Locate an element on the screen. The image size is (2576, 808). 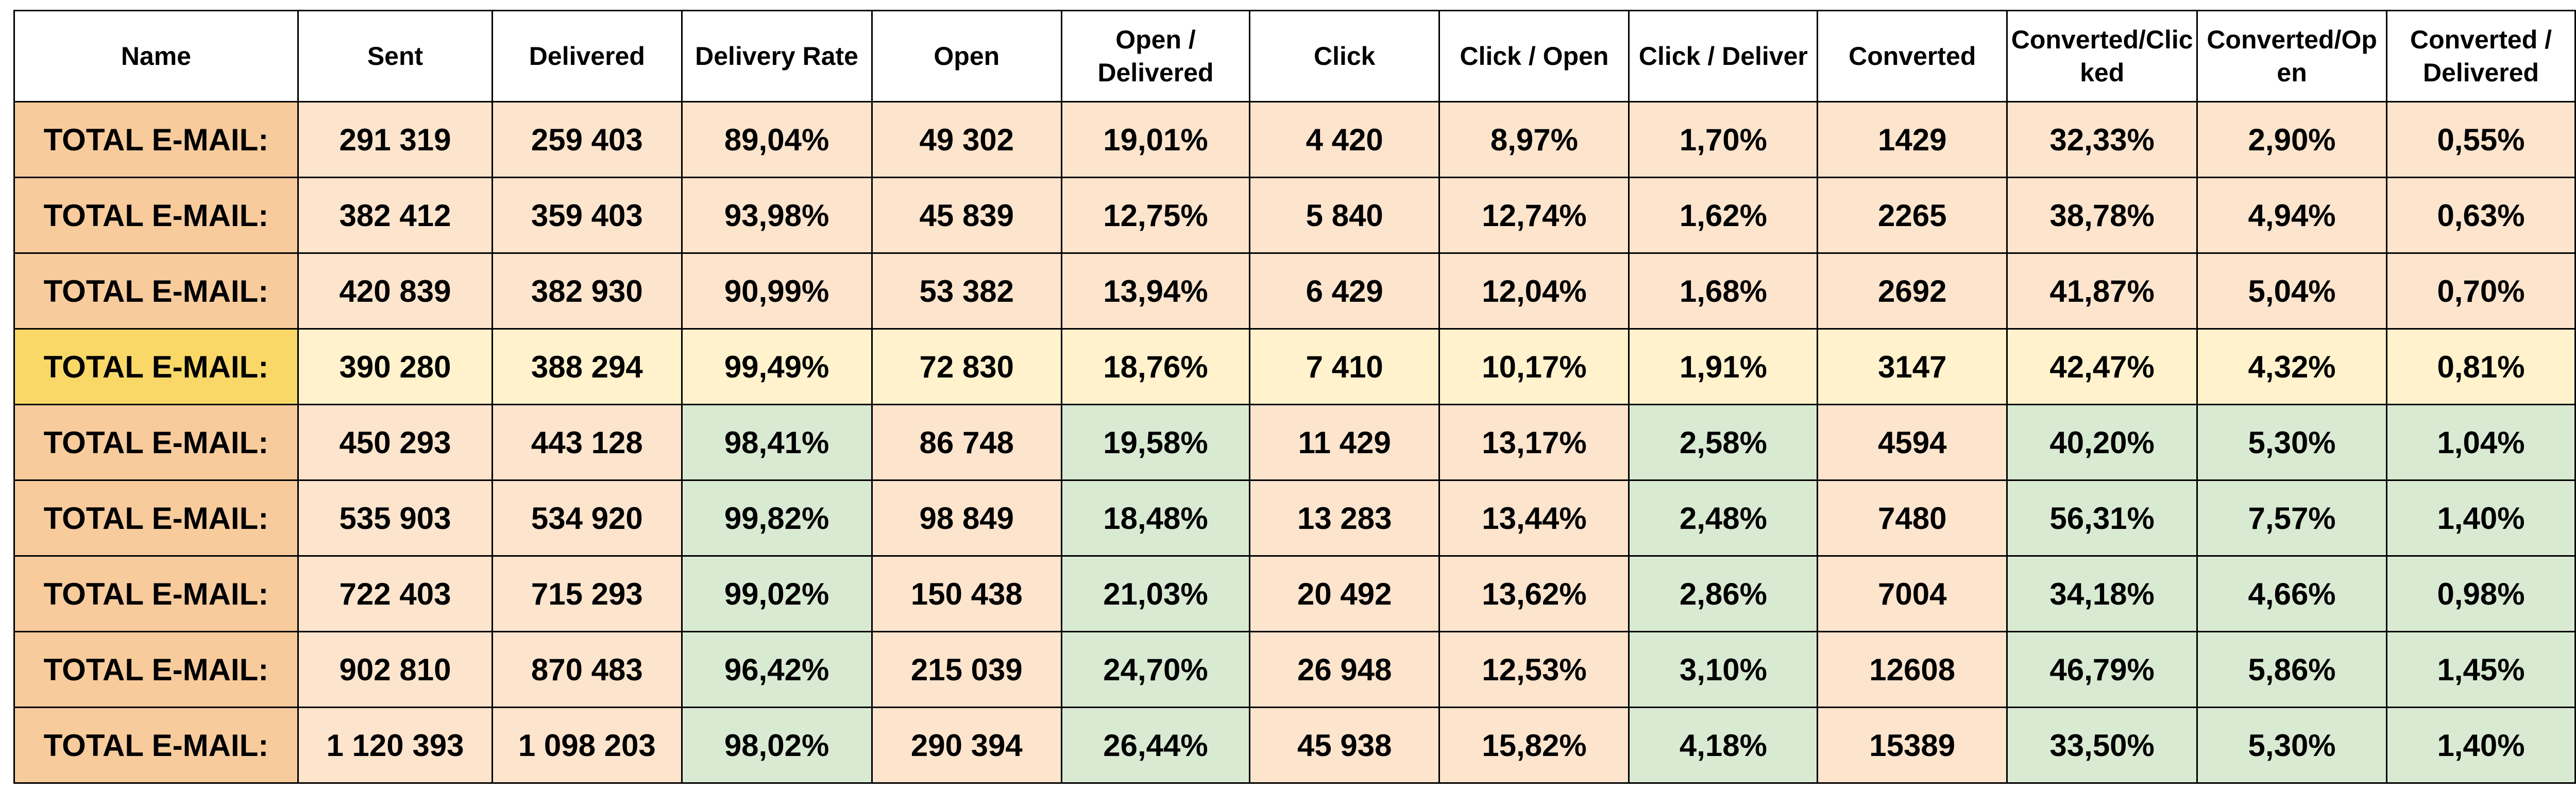
table-cell: 13,62% is located at coordinates (1534, 593).